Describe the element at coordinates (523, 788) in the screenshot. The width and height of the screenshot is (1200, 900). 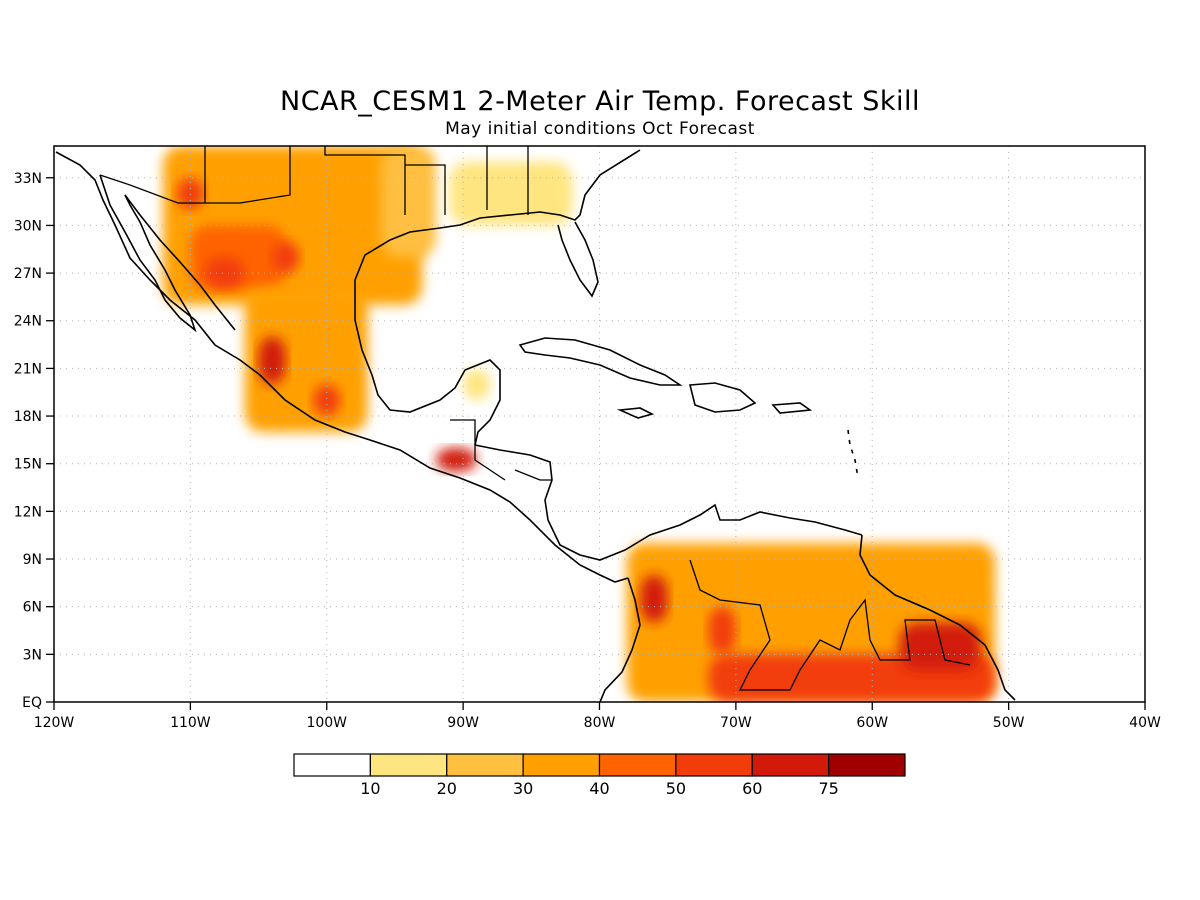
I see `colorbar-label: 30` at that location.